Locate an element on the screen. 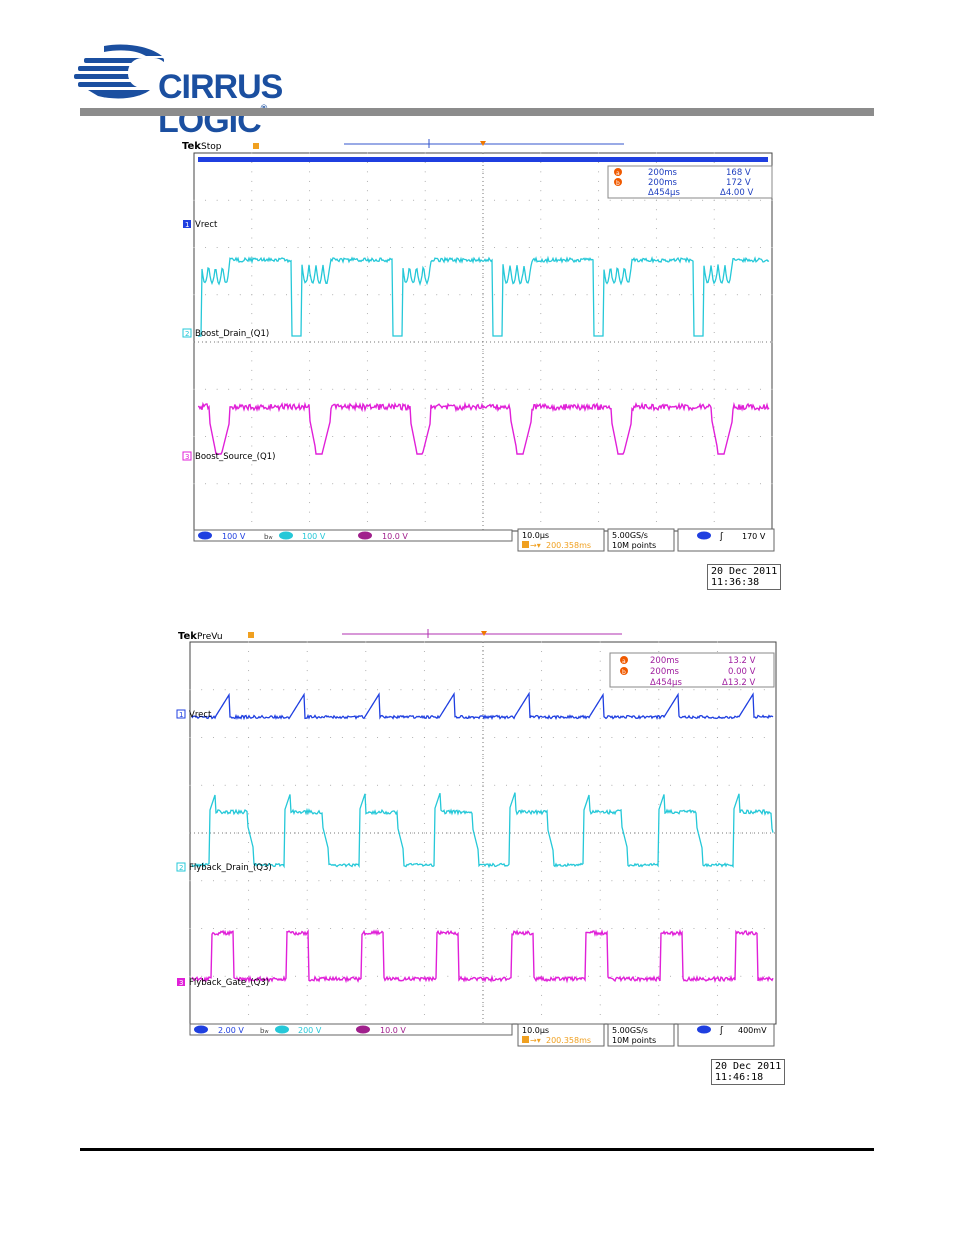  trigger-level: 170 V is located at coordinates (754, 536).